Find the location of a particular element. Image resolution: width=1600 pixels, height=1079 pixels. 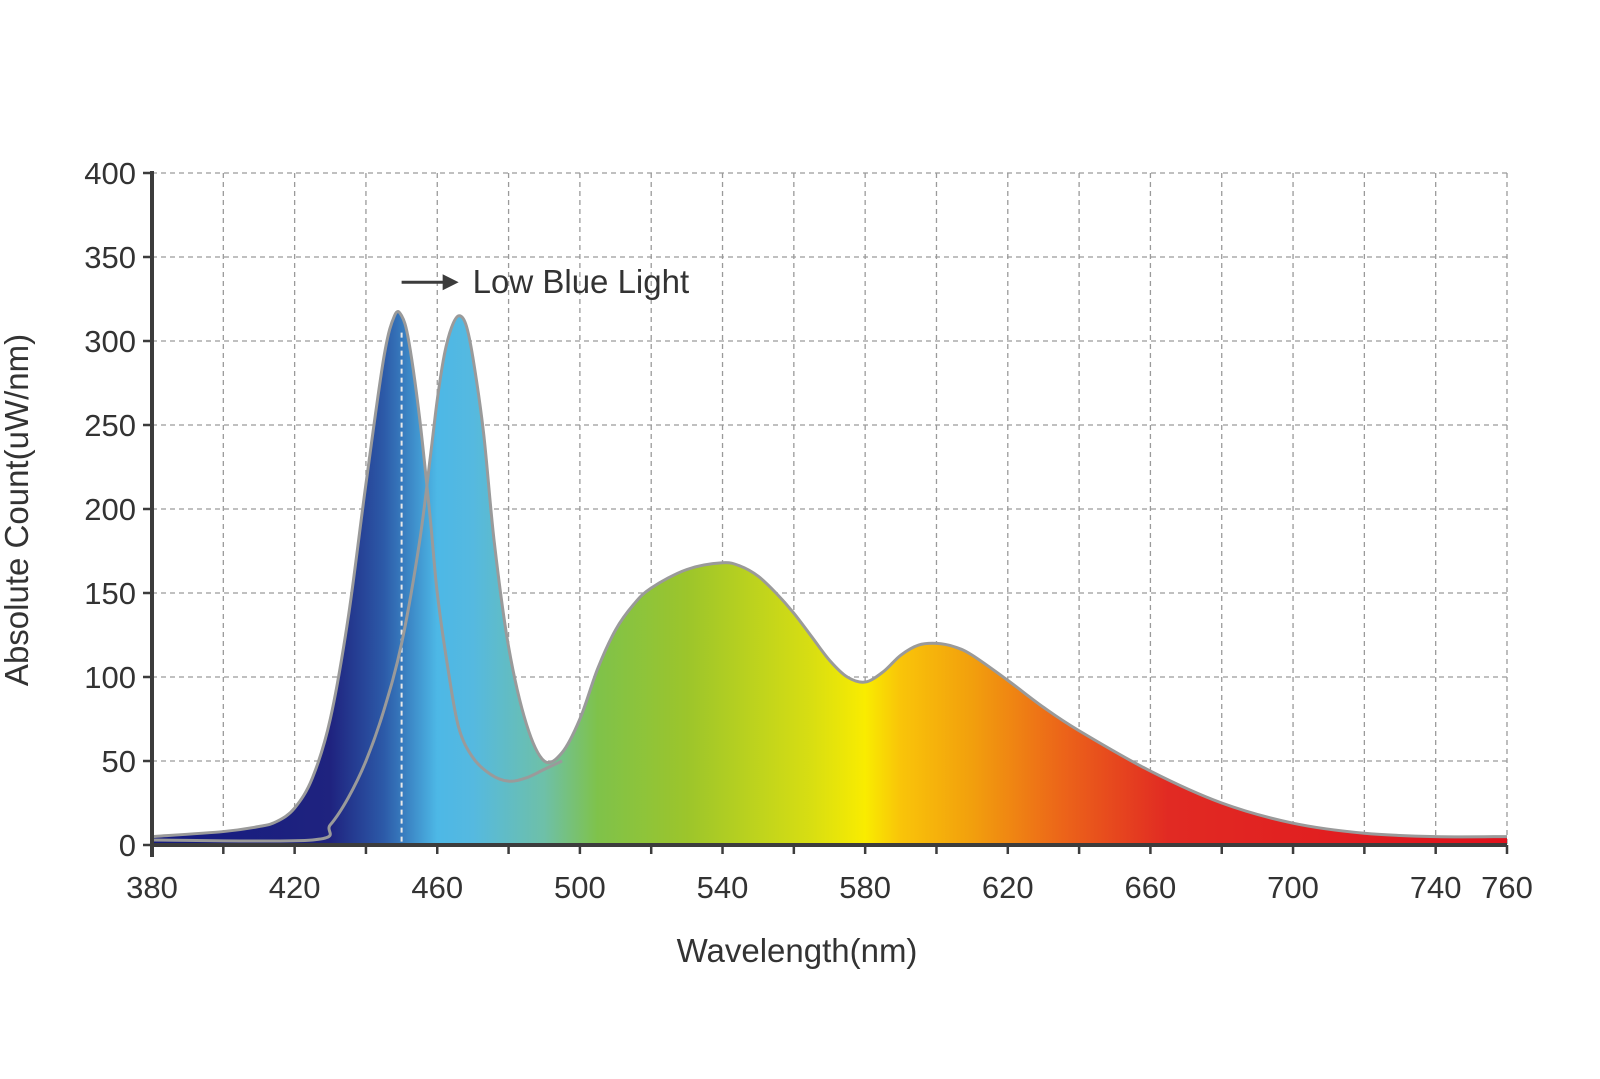

arrow-right-icon is located at coordinates (450, 282).